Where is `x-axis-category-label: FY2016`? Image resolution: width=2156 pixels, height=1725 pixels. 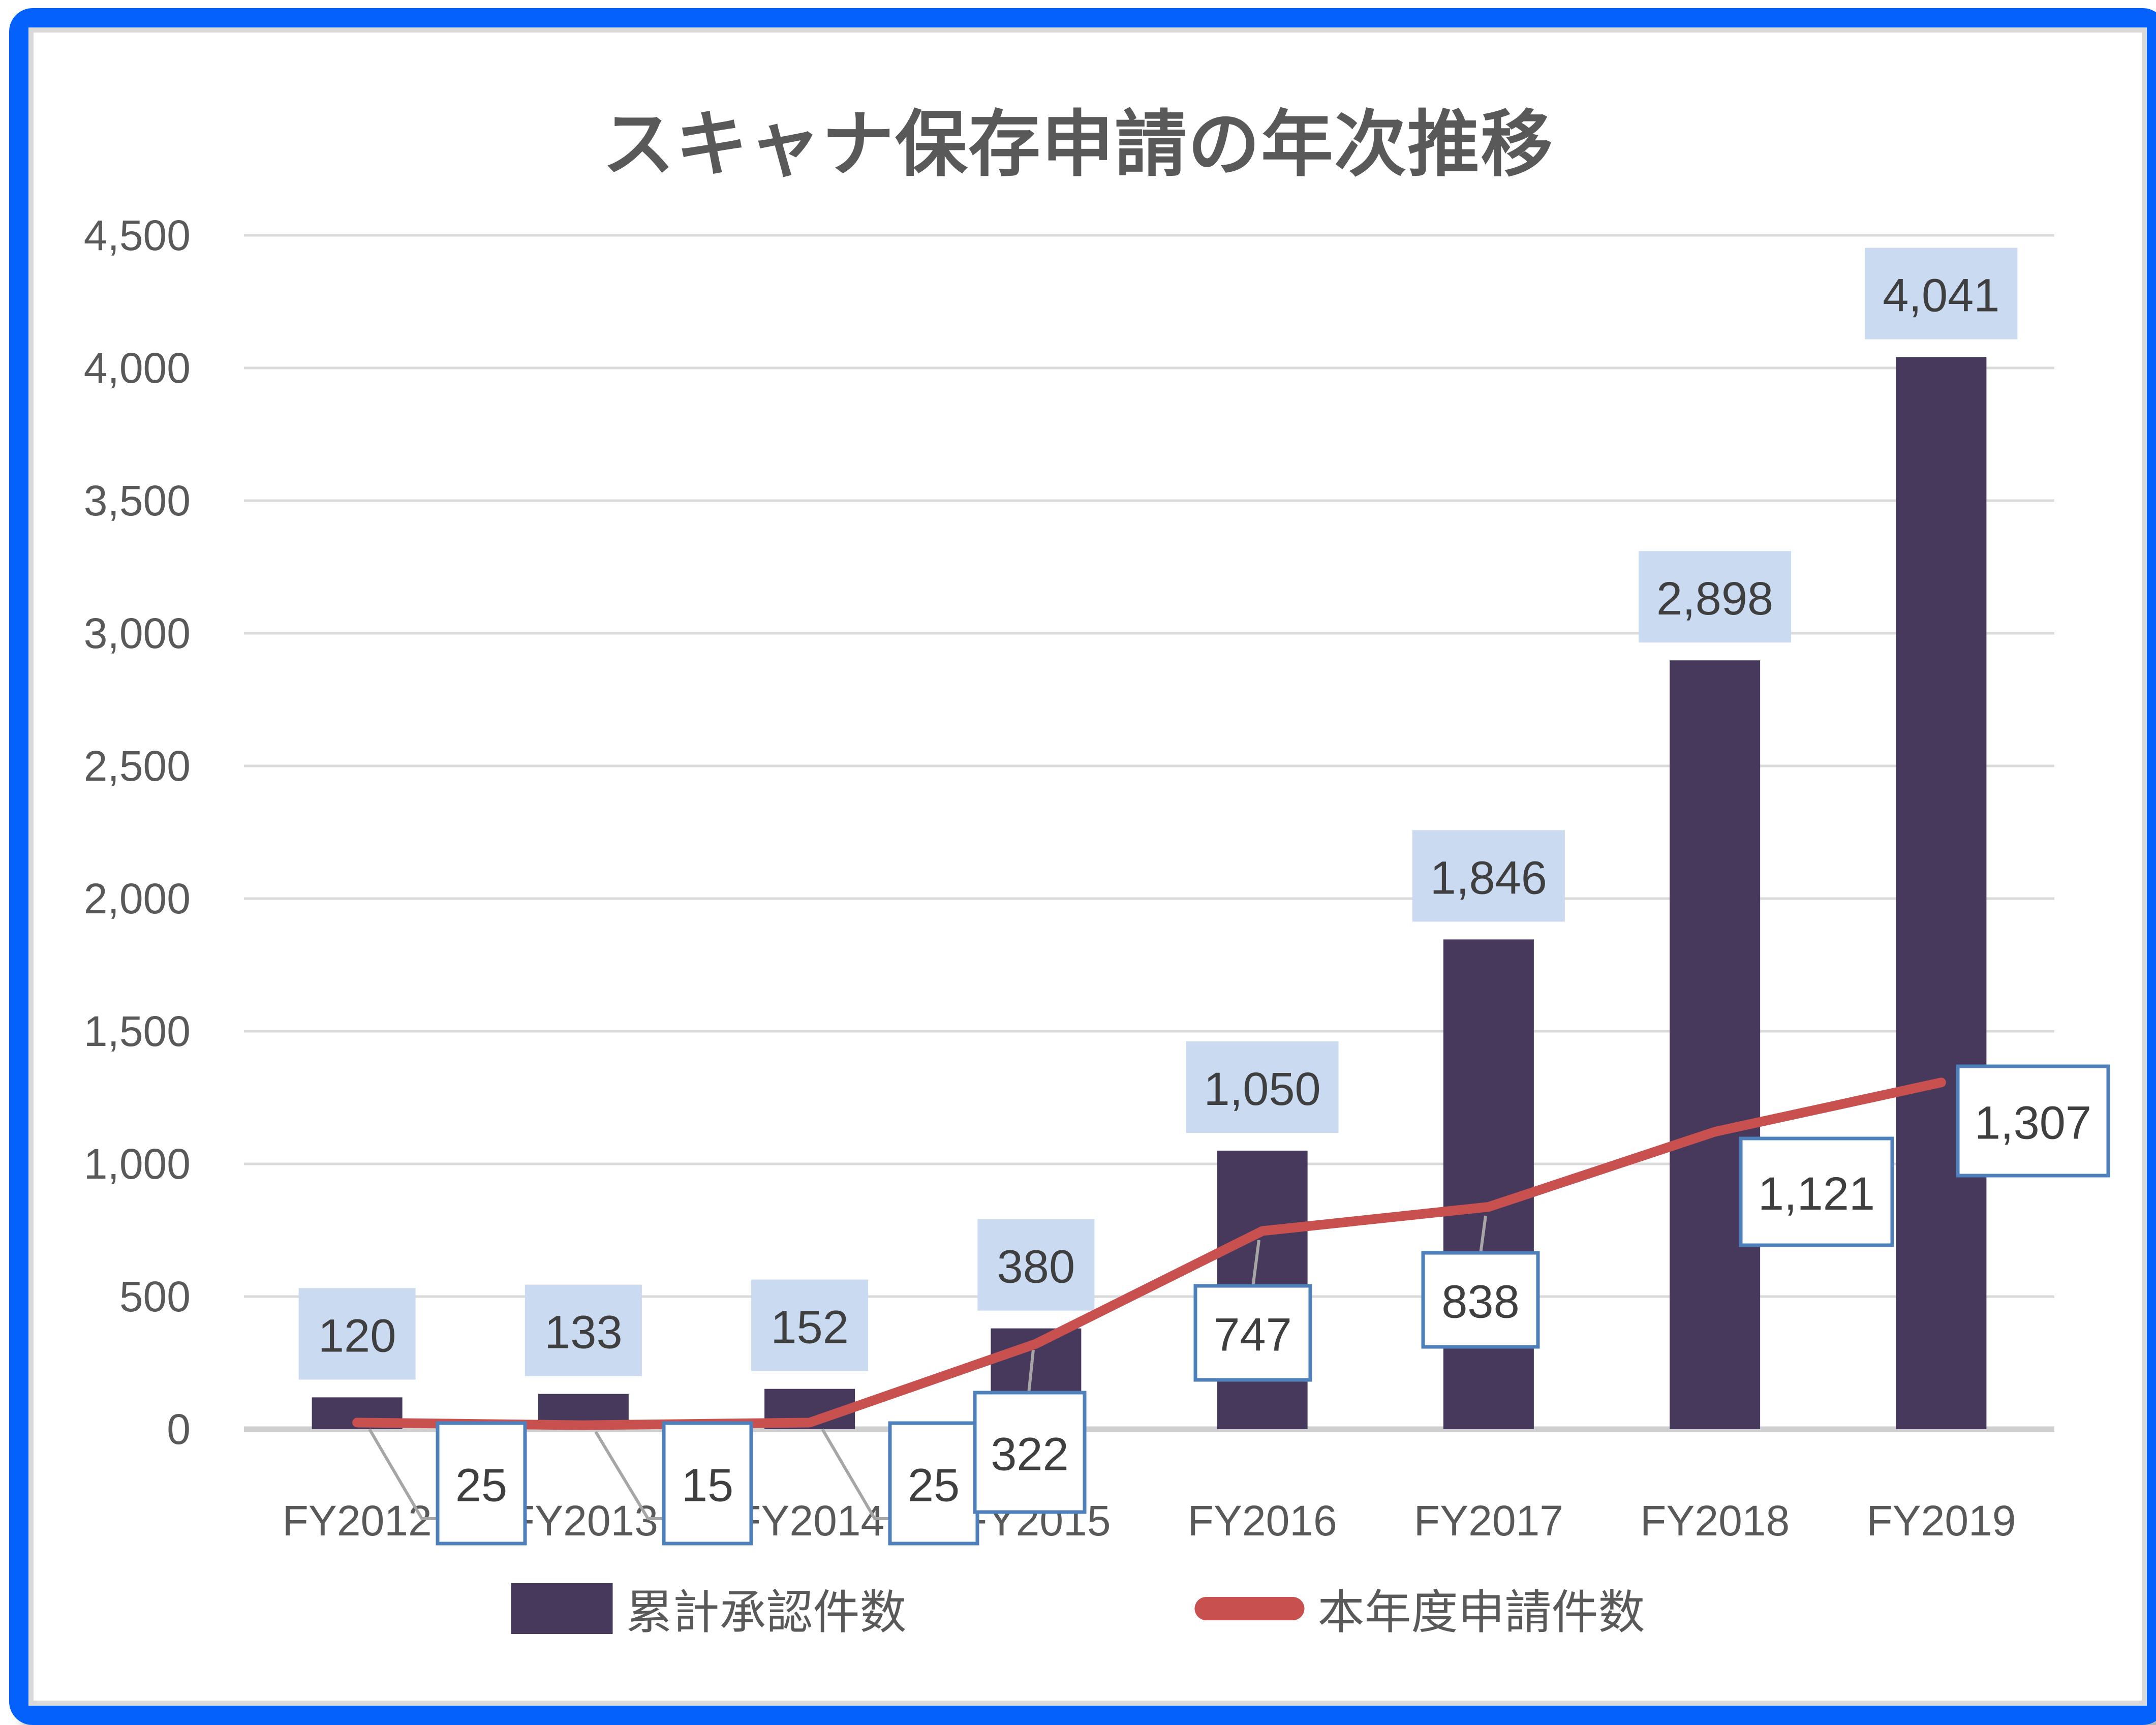
x-axis-category-label: FY2016 is located at coordinates (1263, 1521).